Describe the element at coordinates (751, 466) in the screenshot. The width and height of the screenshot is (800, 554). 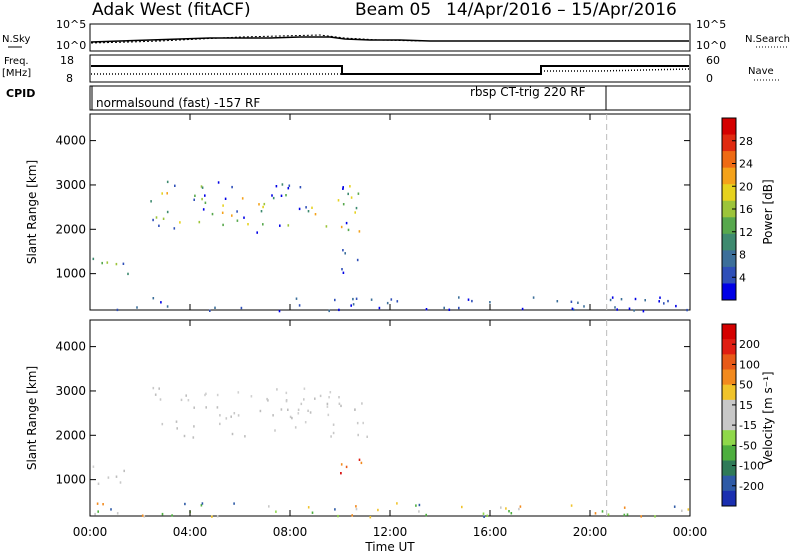
I see `colorbar-tick-label: -100` at that location.